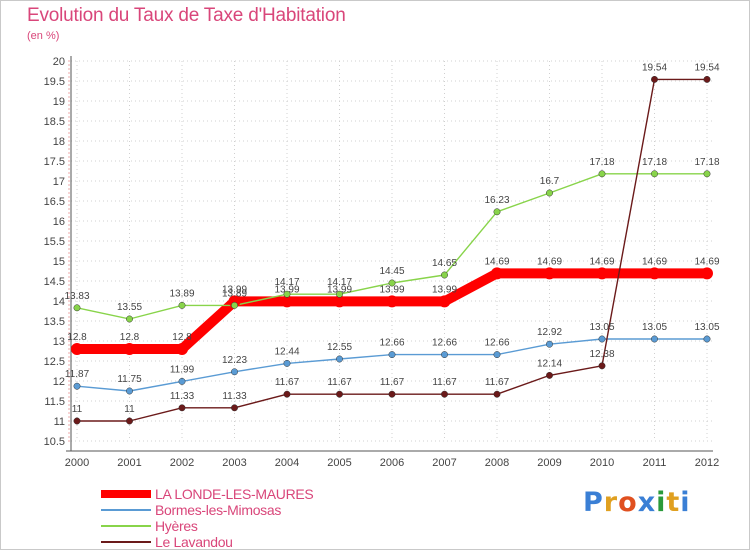 The image size is (750, 550). Describe the element at coordinates (339, 463) in the screenshot. I see `x-tick-label: 2005` at that location.